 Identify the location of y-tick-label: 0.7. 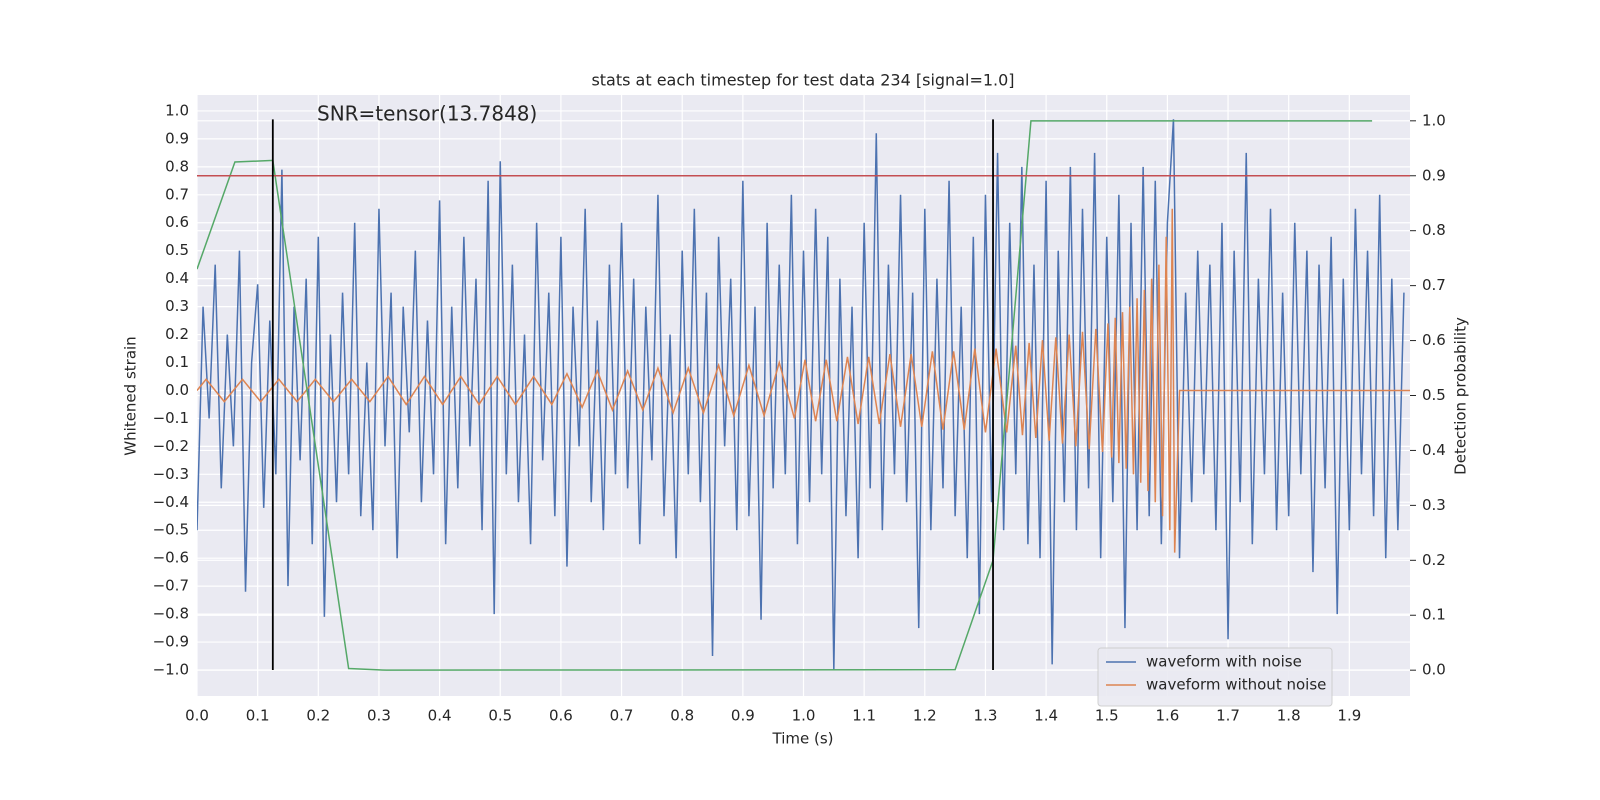
(177, 194).